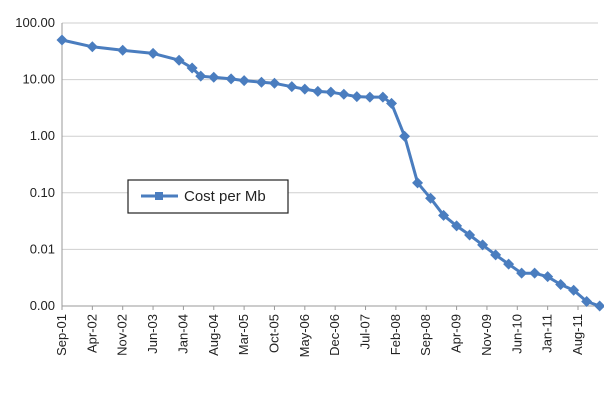 Image resolution: width=604 pixels, height=398 pixels. I want to click on x-tick-label: Jun-03, so click(152, 334).